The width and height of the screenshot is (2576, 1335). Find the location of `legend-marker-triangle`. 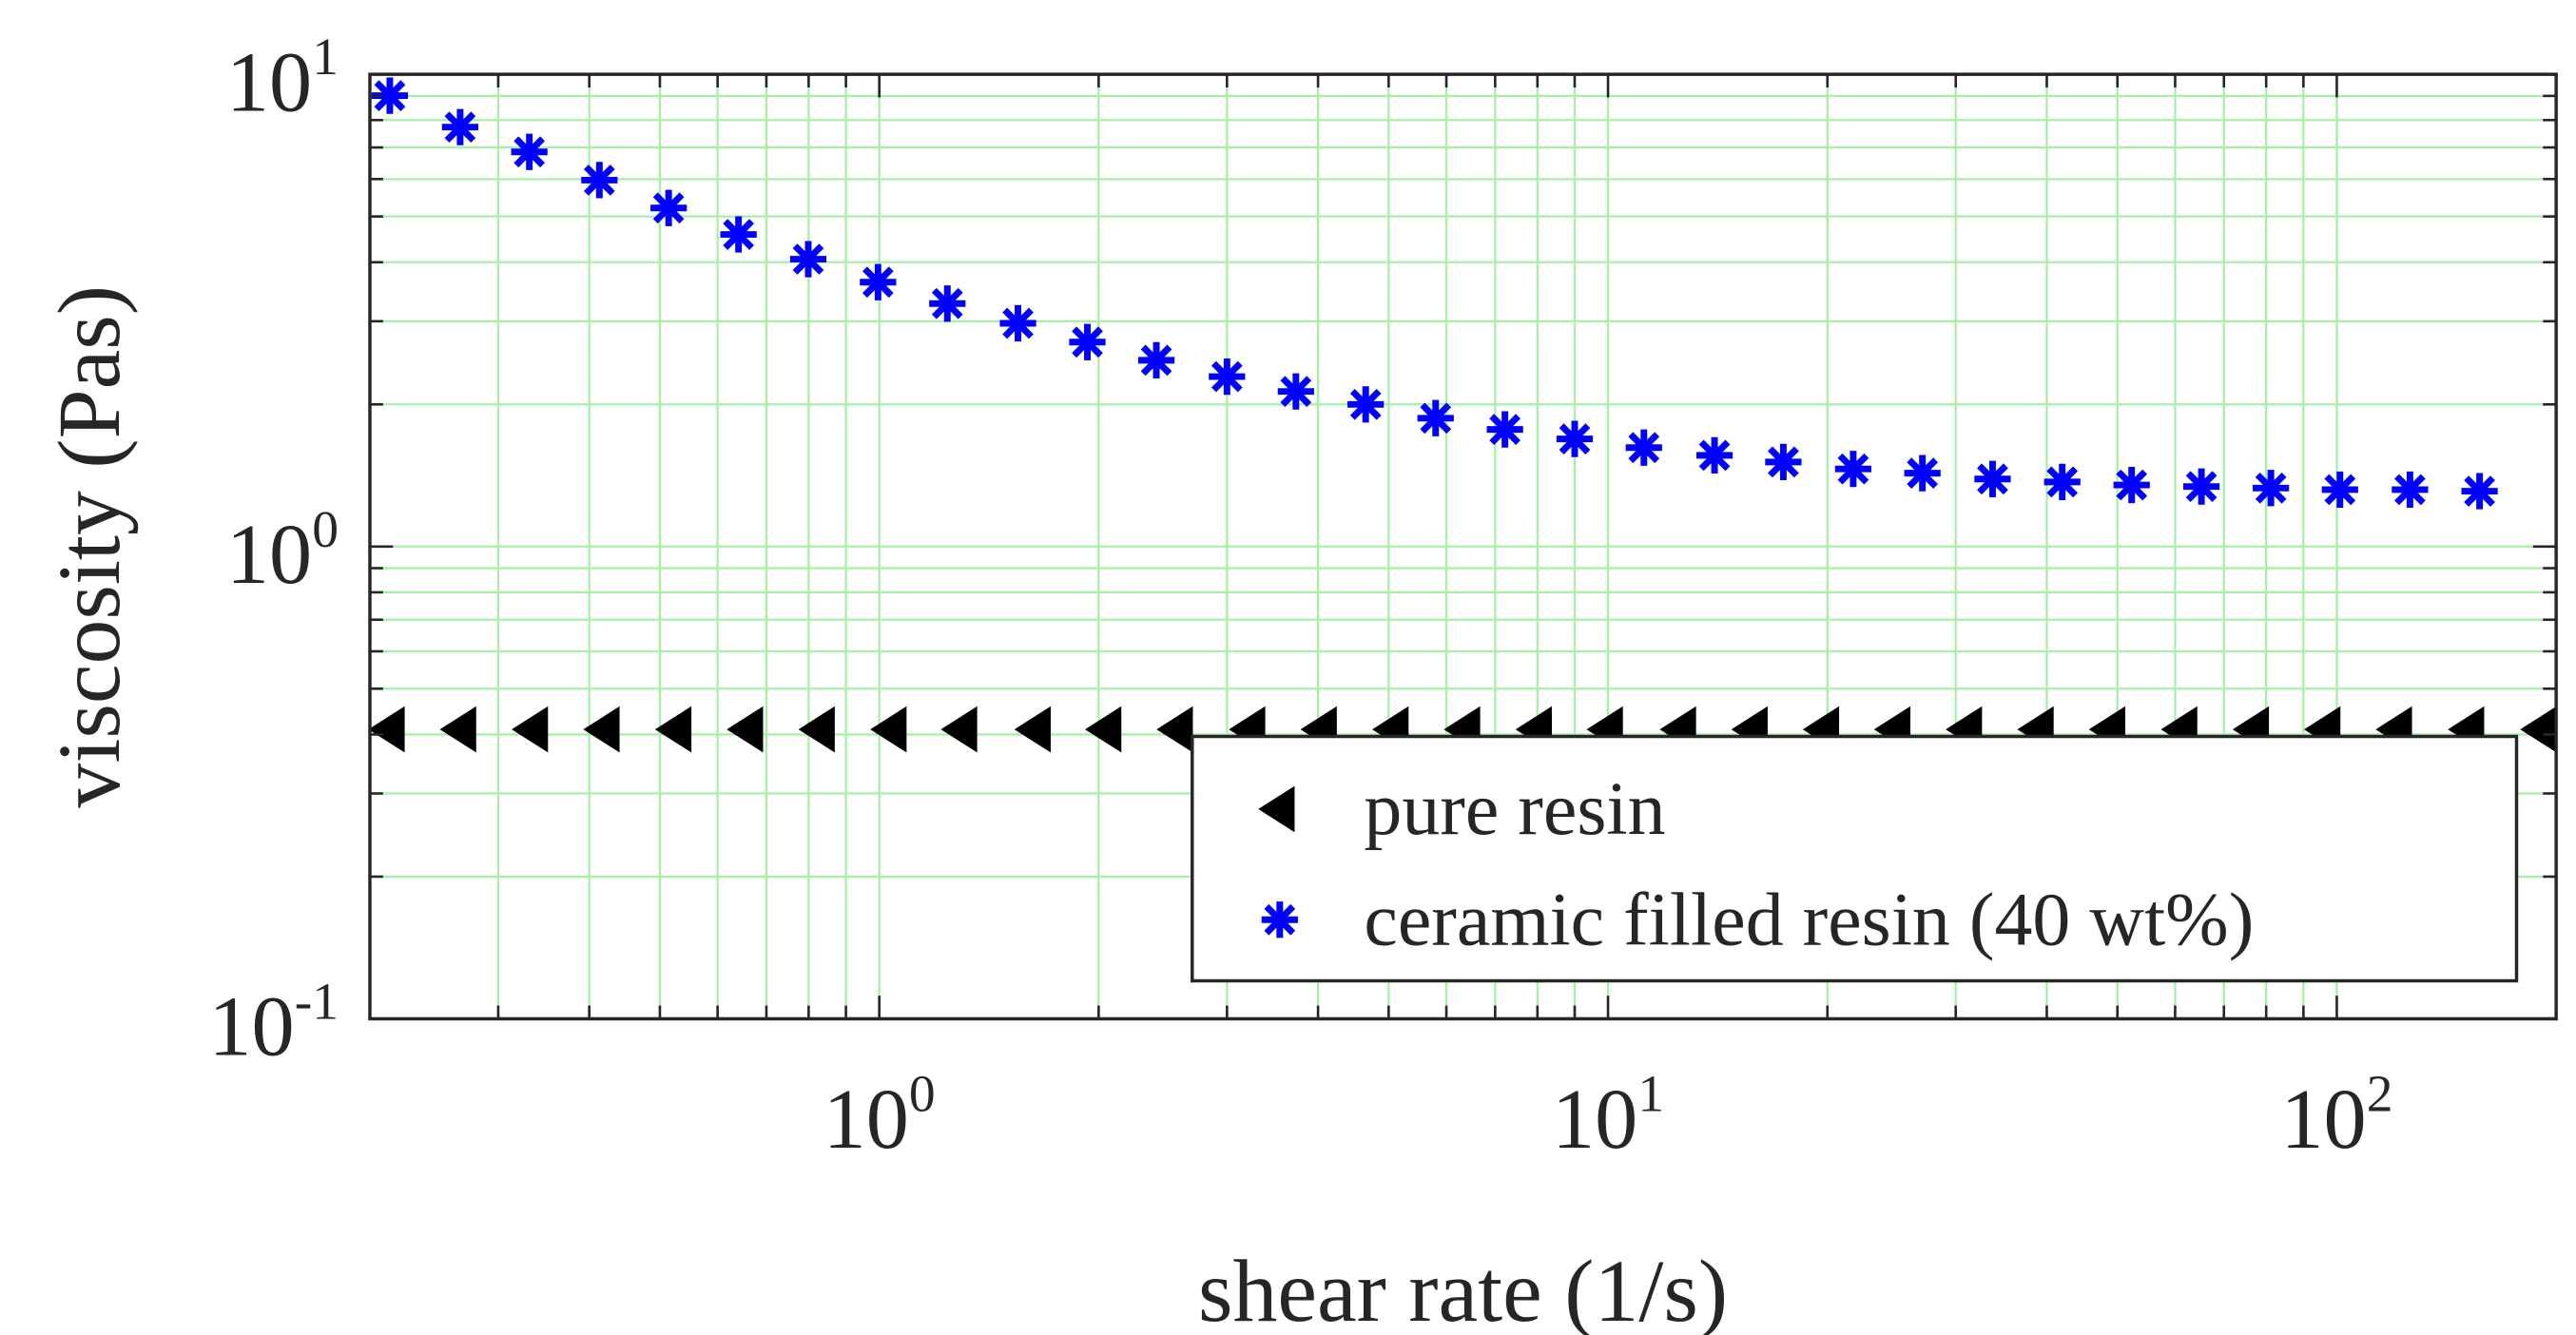

legend-marker-triangle is located at coordinates (1276, 809).